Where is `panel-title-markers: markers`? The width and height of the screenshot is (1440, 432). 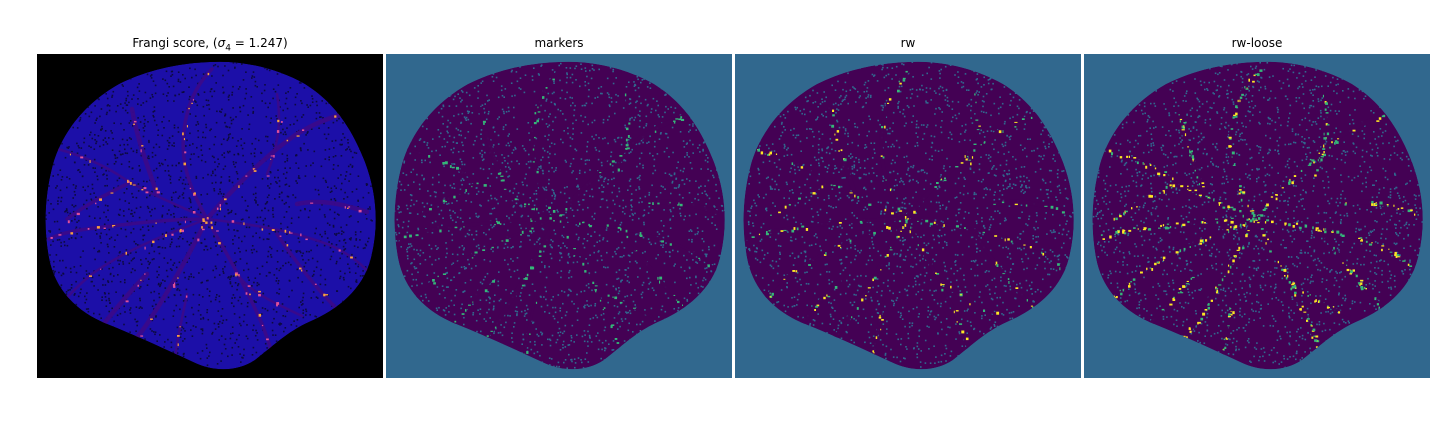 panel-title-markers: markers is located at coordinates (559, 43).